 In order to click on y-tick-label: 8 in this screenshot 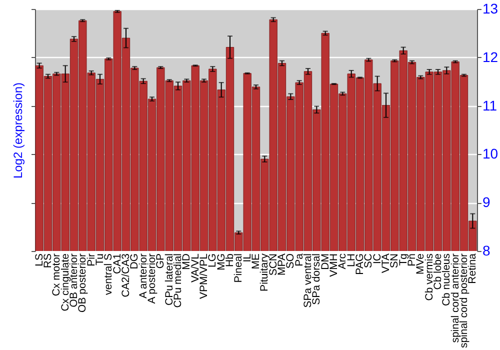, I will do `click(486, 250)`.